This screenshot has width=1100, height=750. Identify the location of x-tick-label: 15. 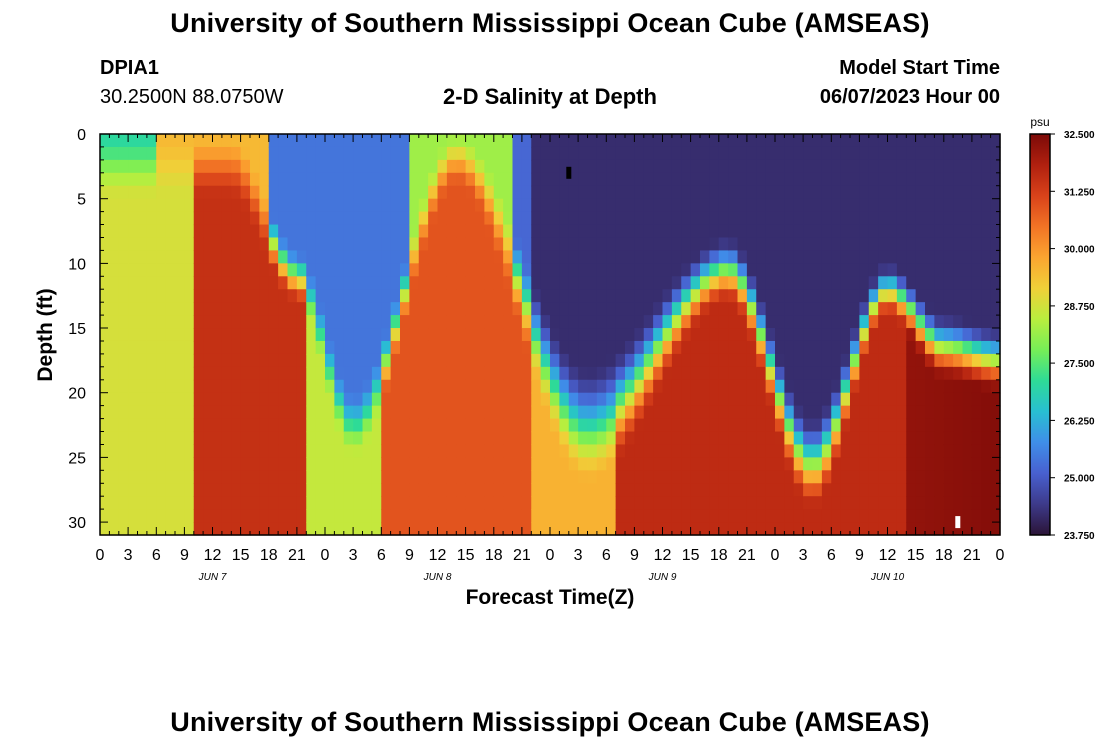
(466, 555).